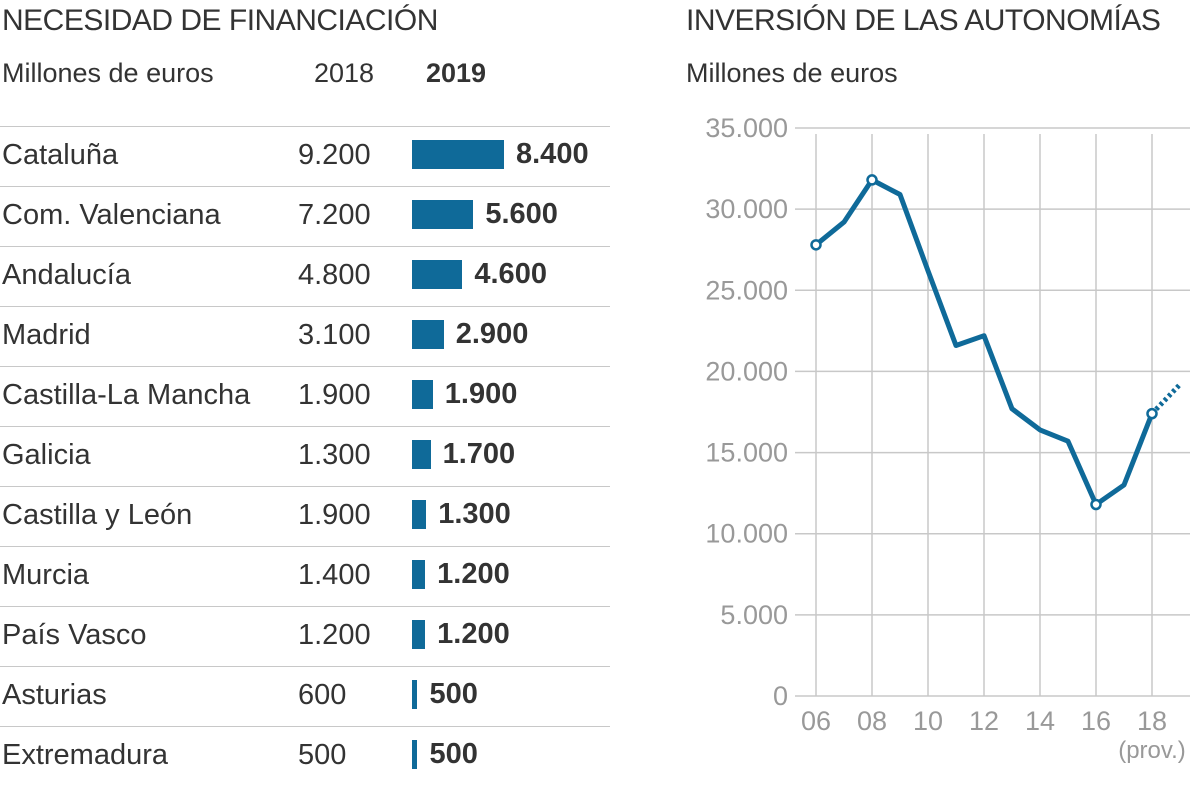 Image resolution: width=1201 pixels, height=787 pixels. Describe the element at coordinates (754, 615) in the screenshot. I see `y-tick-label: 5.000` at that location.